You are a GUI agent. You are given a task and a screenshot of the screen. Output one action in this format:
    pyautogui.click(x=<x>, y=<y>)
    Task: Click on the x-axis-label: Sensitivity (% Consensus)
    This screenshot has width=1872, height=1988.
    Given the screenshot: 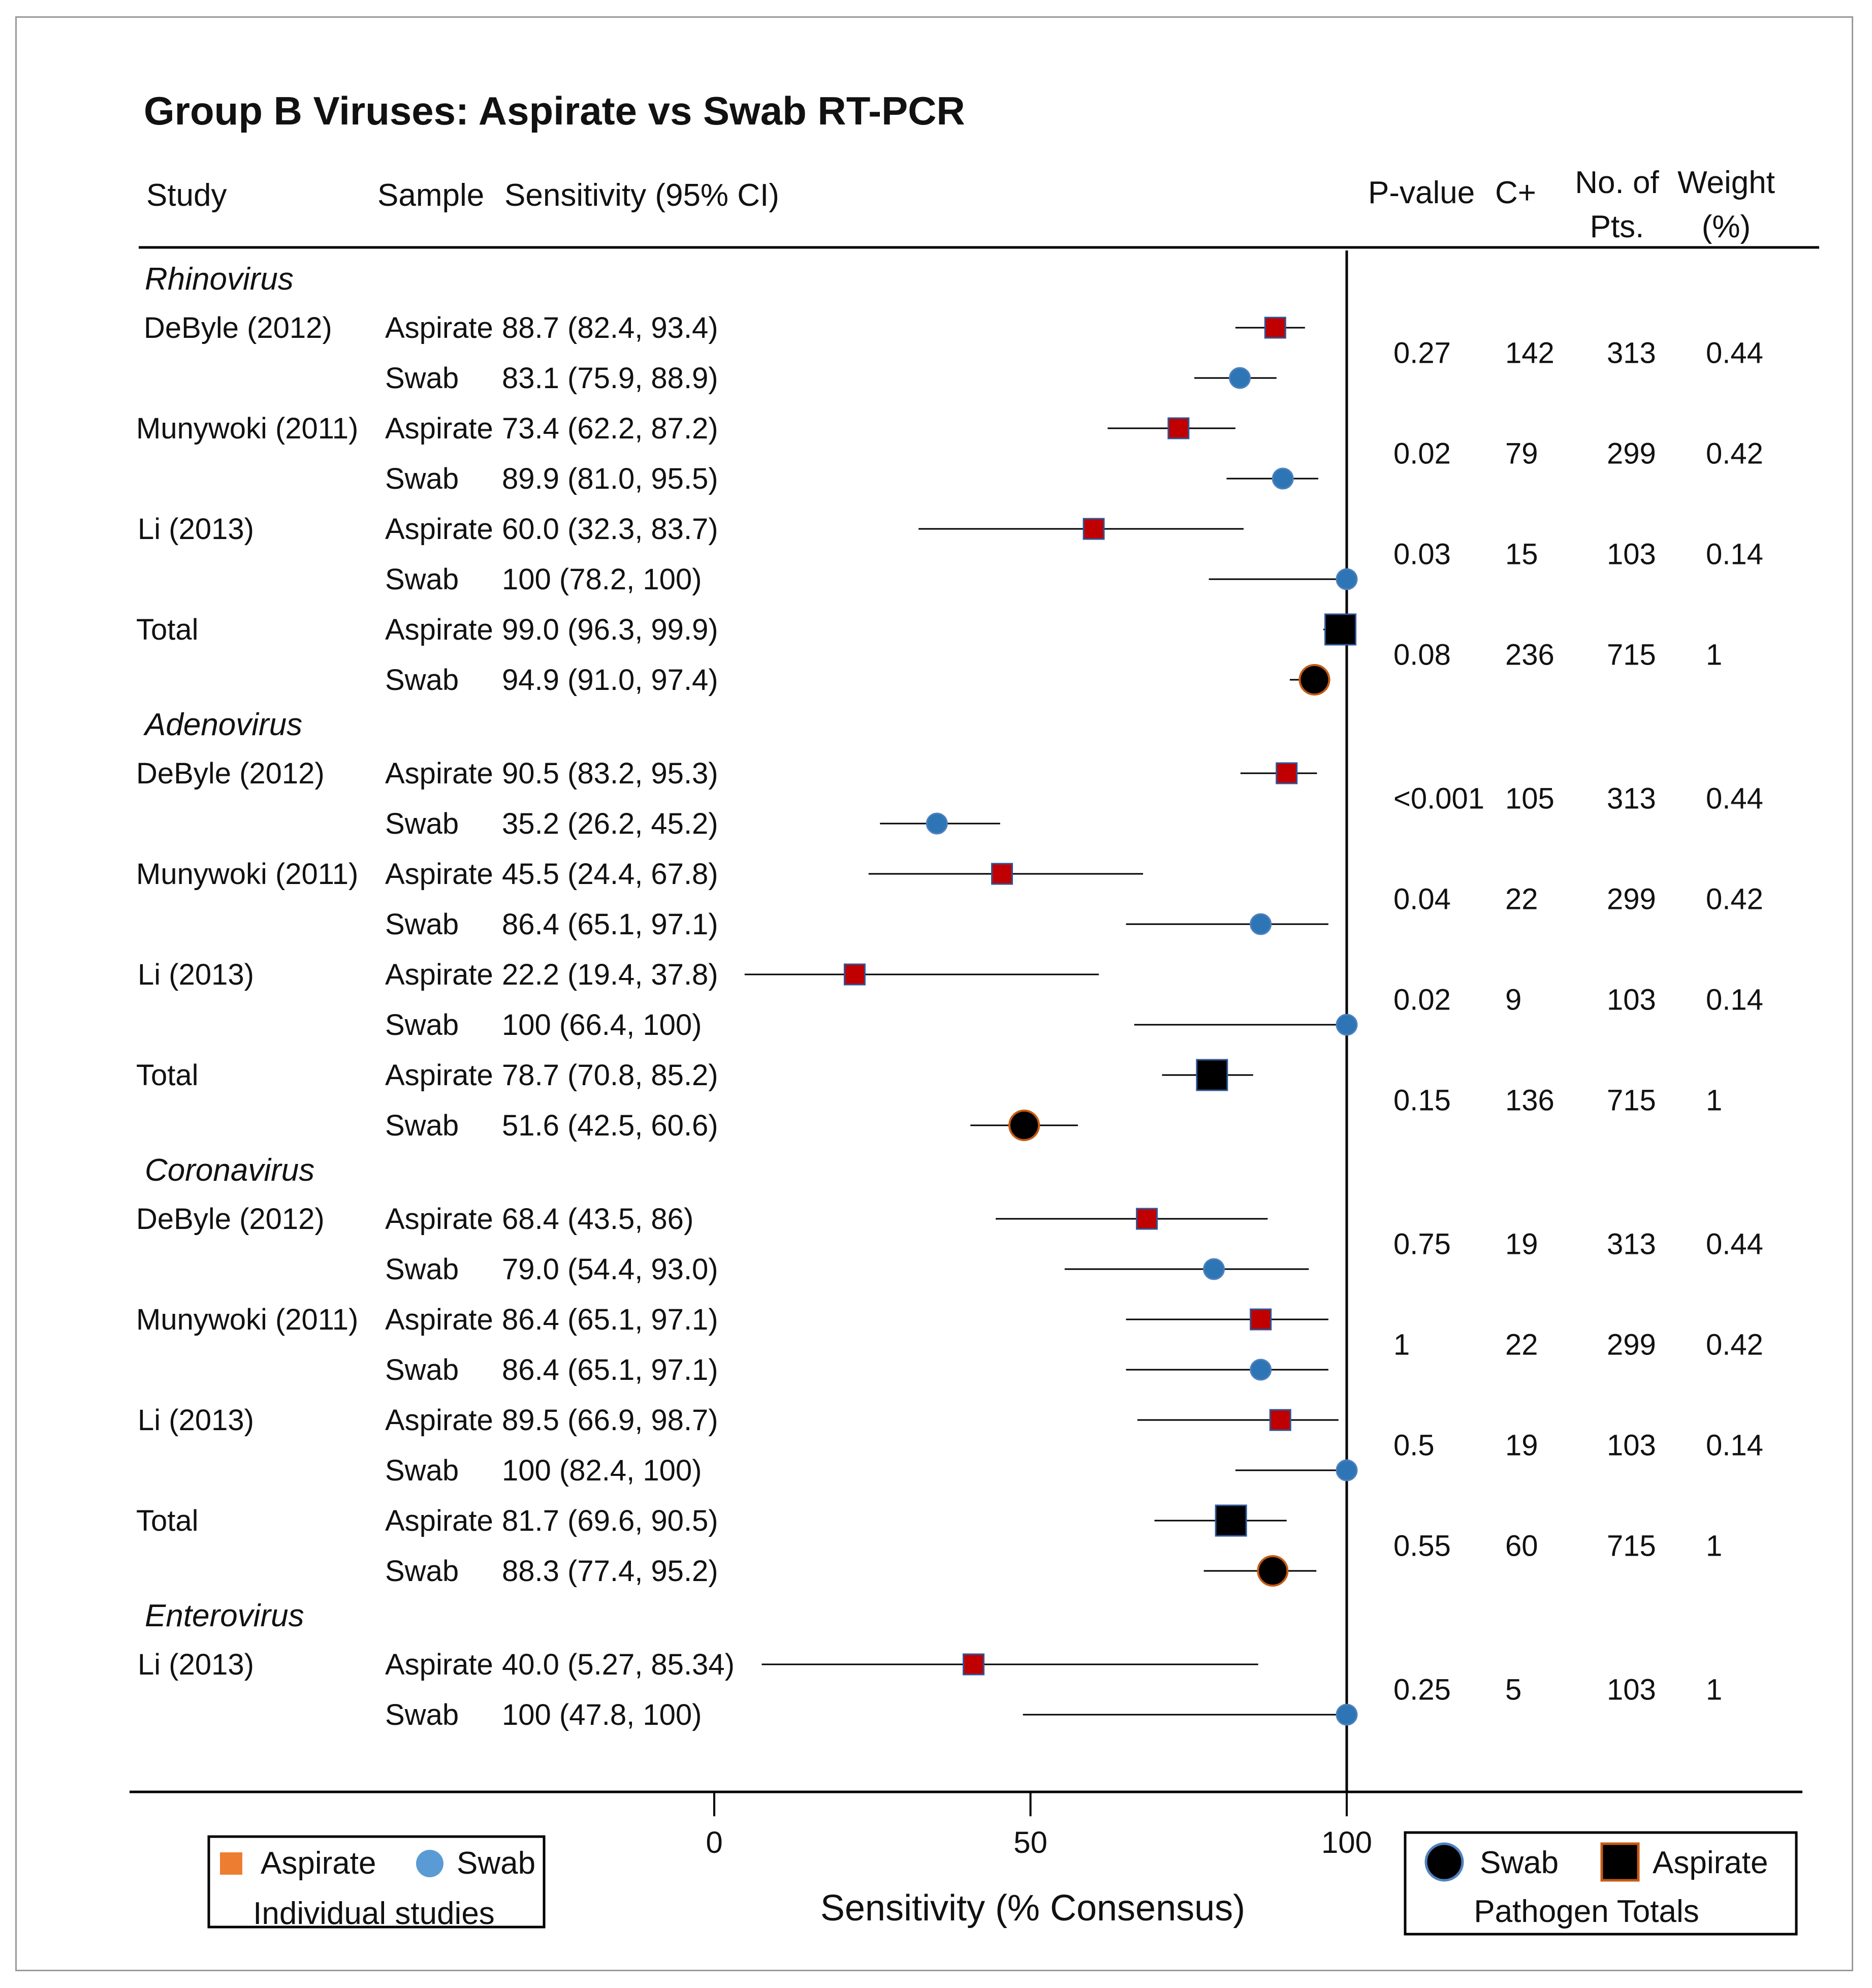 What is the action you would take?
    pyautogui.click(x=1032, y=1908)
    